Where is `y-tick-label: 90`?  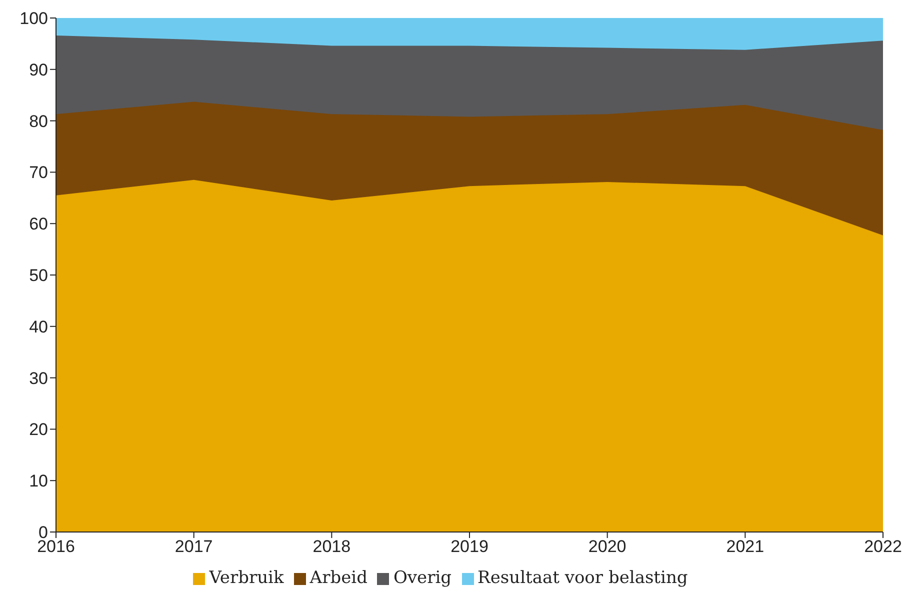 y-tick-label: 90 is located at coordinates (38, 70).